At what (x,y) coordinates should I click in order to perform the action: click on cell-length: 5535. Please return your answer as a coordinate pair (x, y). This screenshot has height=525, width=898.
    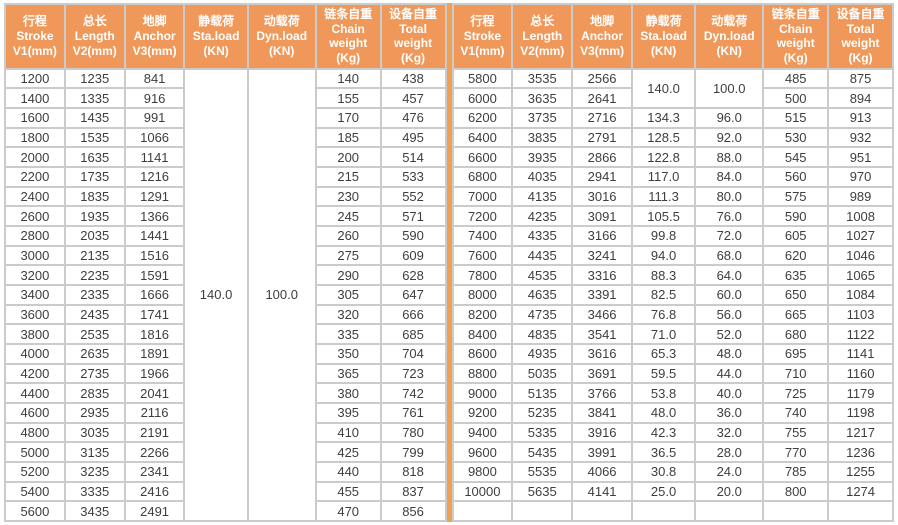
    Looking at the image, I should click on (542, 471).